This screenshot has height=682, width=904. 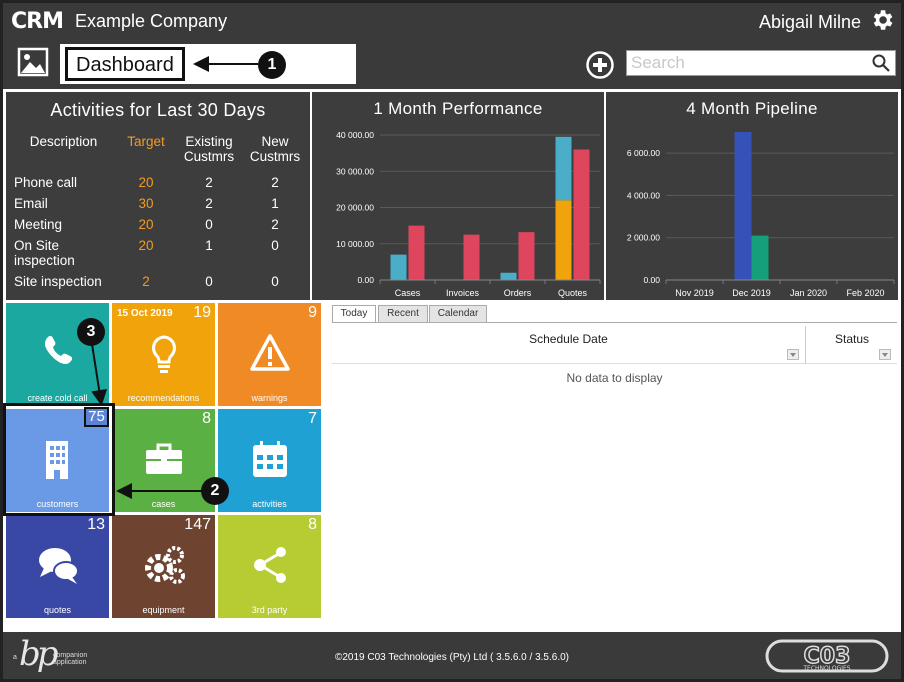 What do you see at coordinates (163, 504) in the screenshot?
I see `tile-label: cases` at bounding box center [163, 504].